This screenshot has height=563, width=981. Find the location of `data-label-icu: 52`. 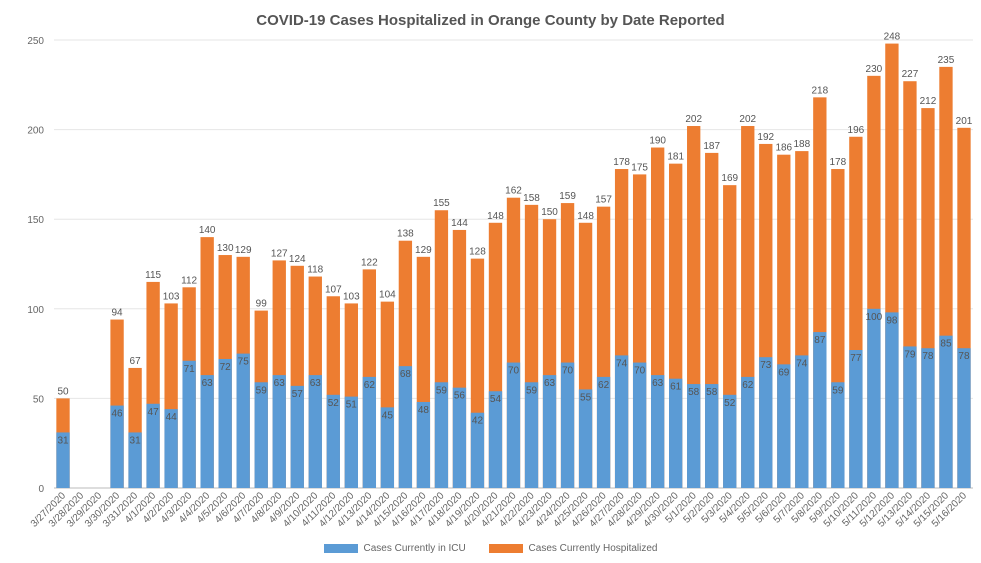

data-label-icu: 52 is located at coordinates (334, 403).